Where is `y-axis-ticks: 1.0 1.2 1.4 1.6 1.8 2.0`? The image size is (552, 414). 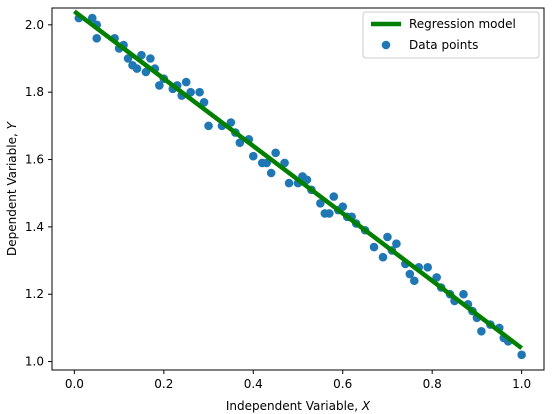 y-axis-ticks: 1.0 1.2 1.4 1.6 1.8 2.0 is located at coordinates (38, 193).